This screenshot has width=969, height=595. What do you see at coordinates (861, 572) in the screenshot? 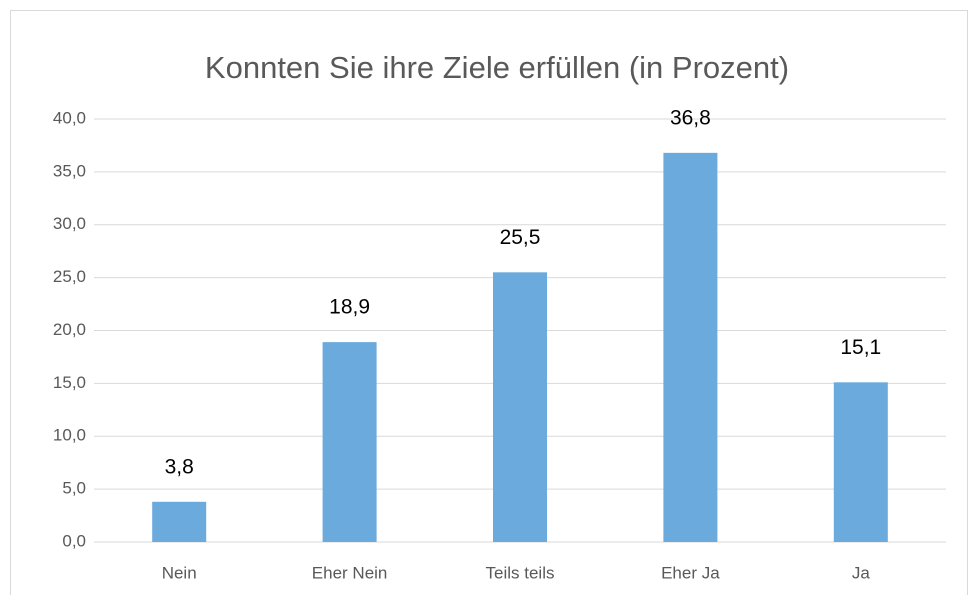
I see `x-tick-label: Ja` at bounding box center [861, 572].